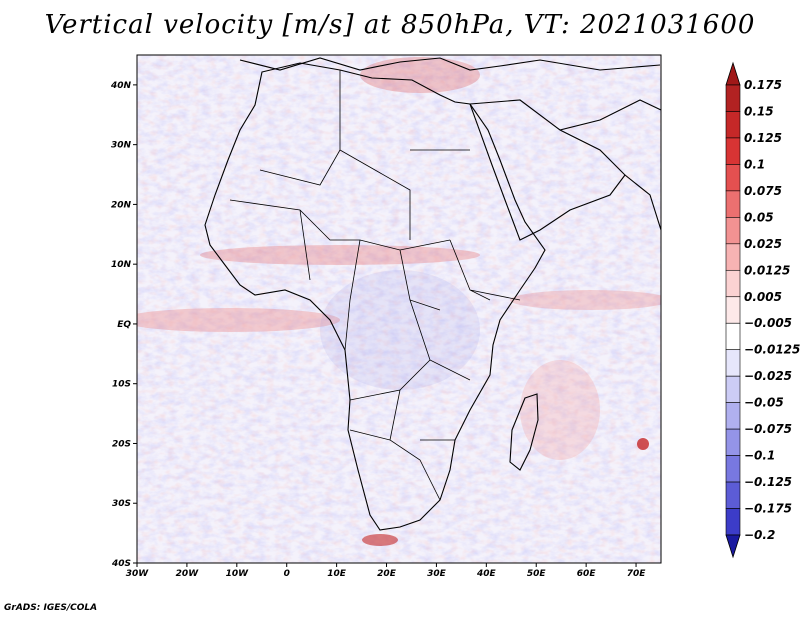 The height and width of the screenshot is (618, 800). I want to click on colorbar-level-label: −0.075, so click(768, 429).